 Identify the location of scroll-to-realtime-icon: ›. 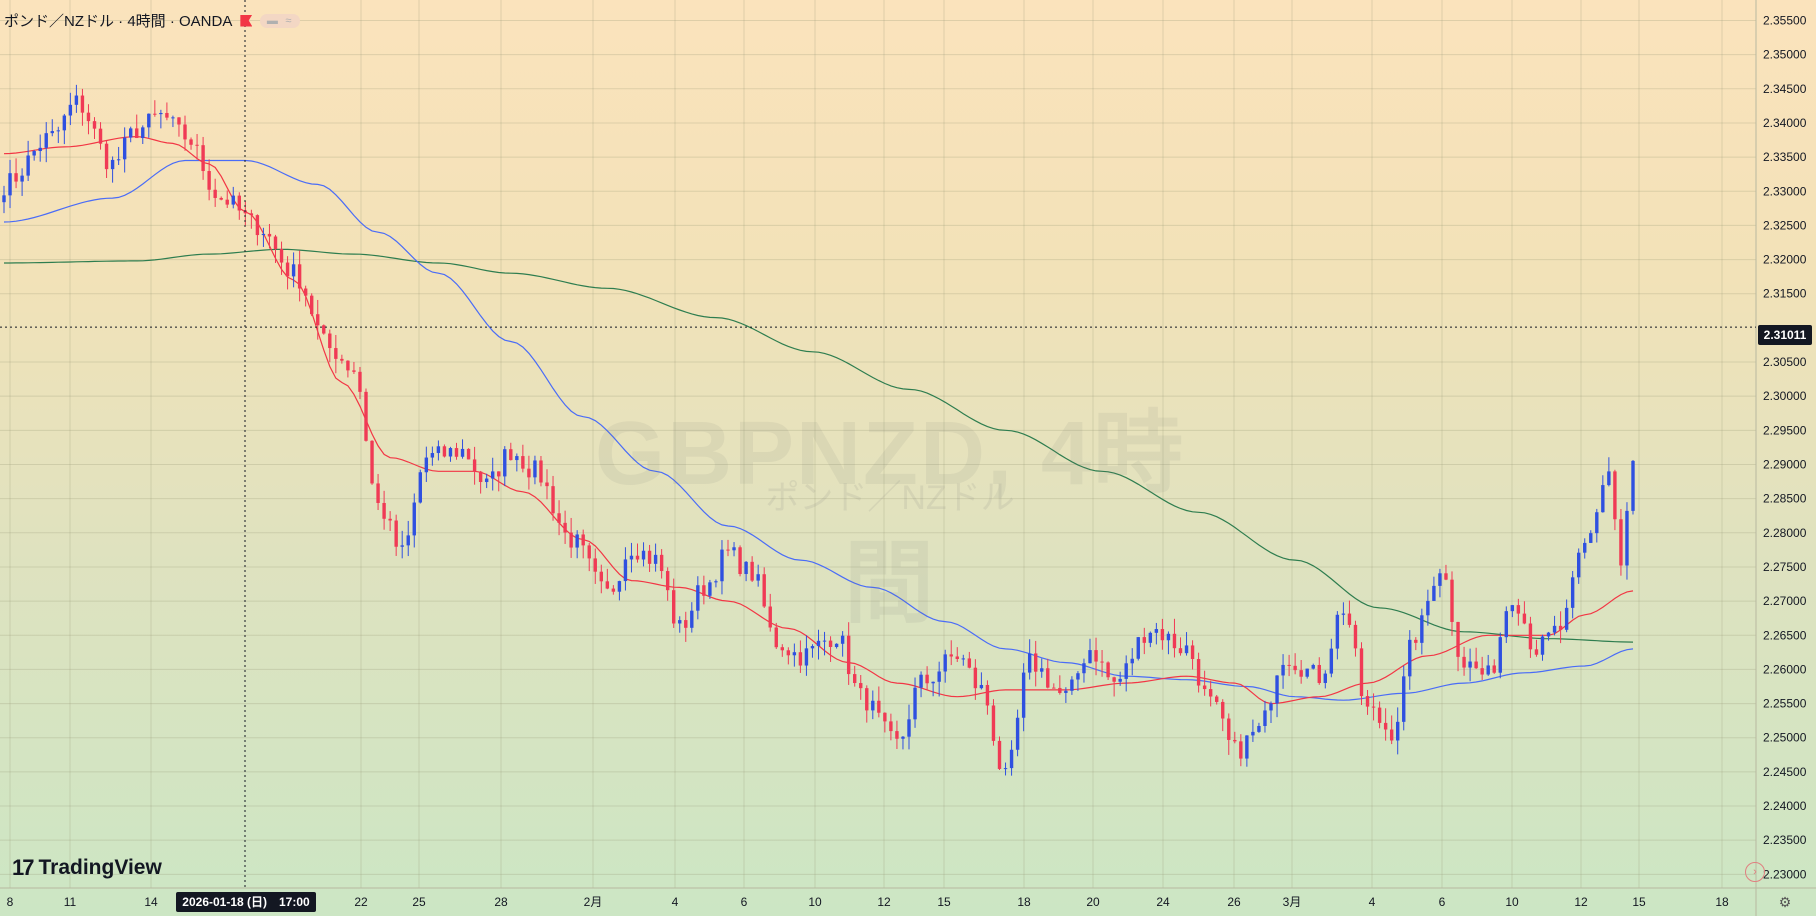
(1755, 872).